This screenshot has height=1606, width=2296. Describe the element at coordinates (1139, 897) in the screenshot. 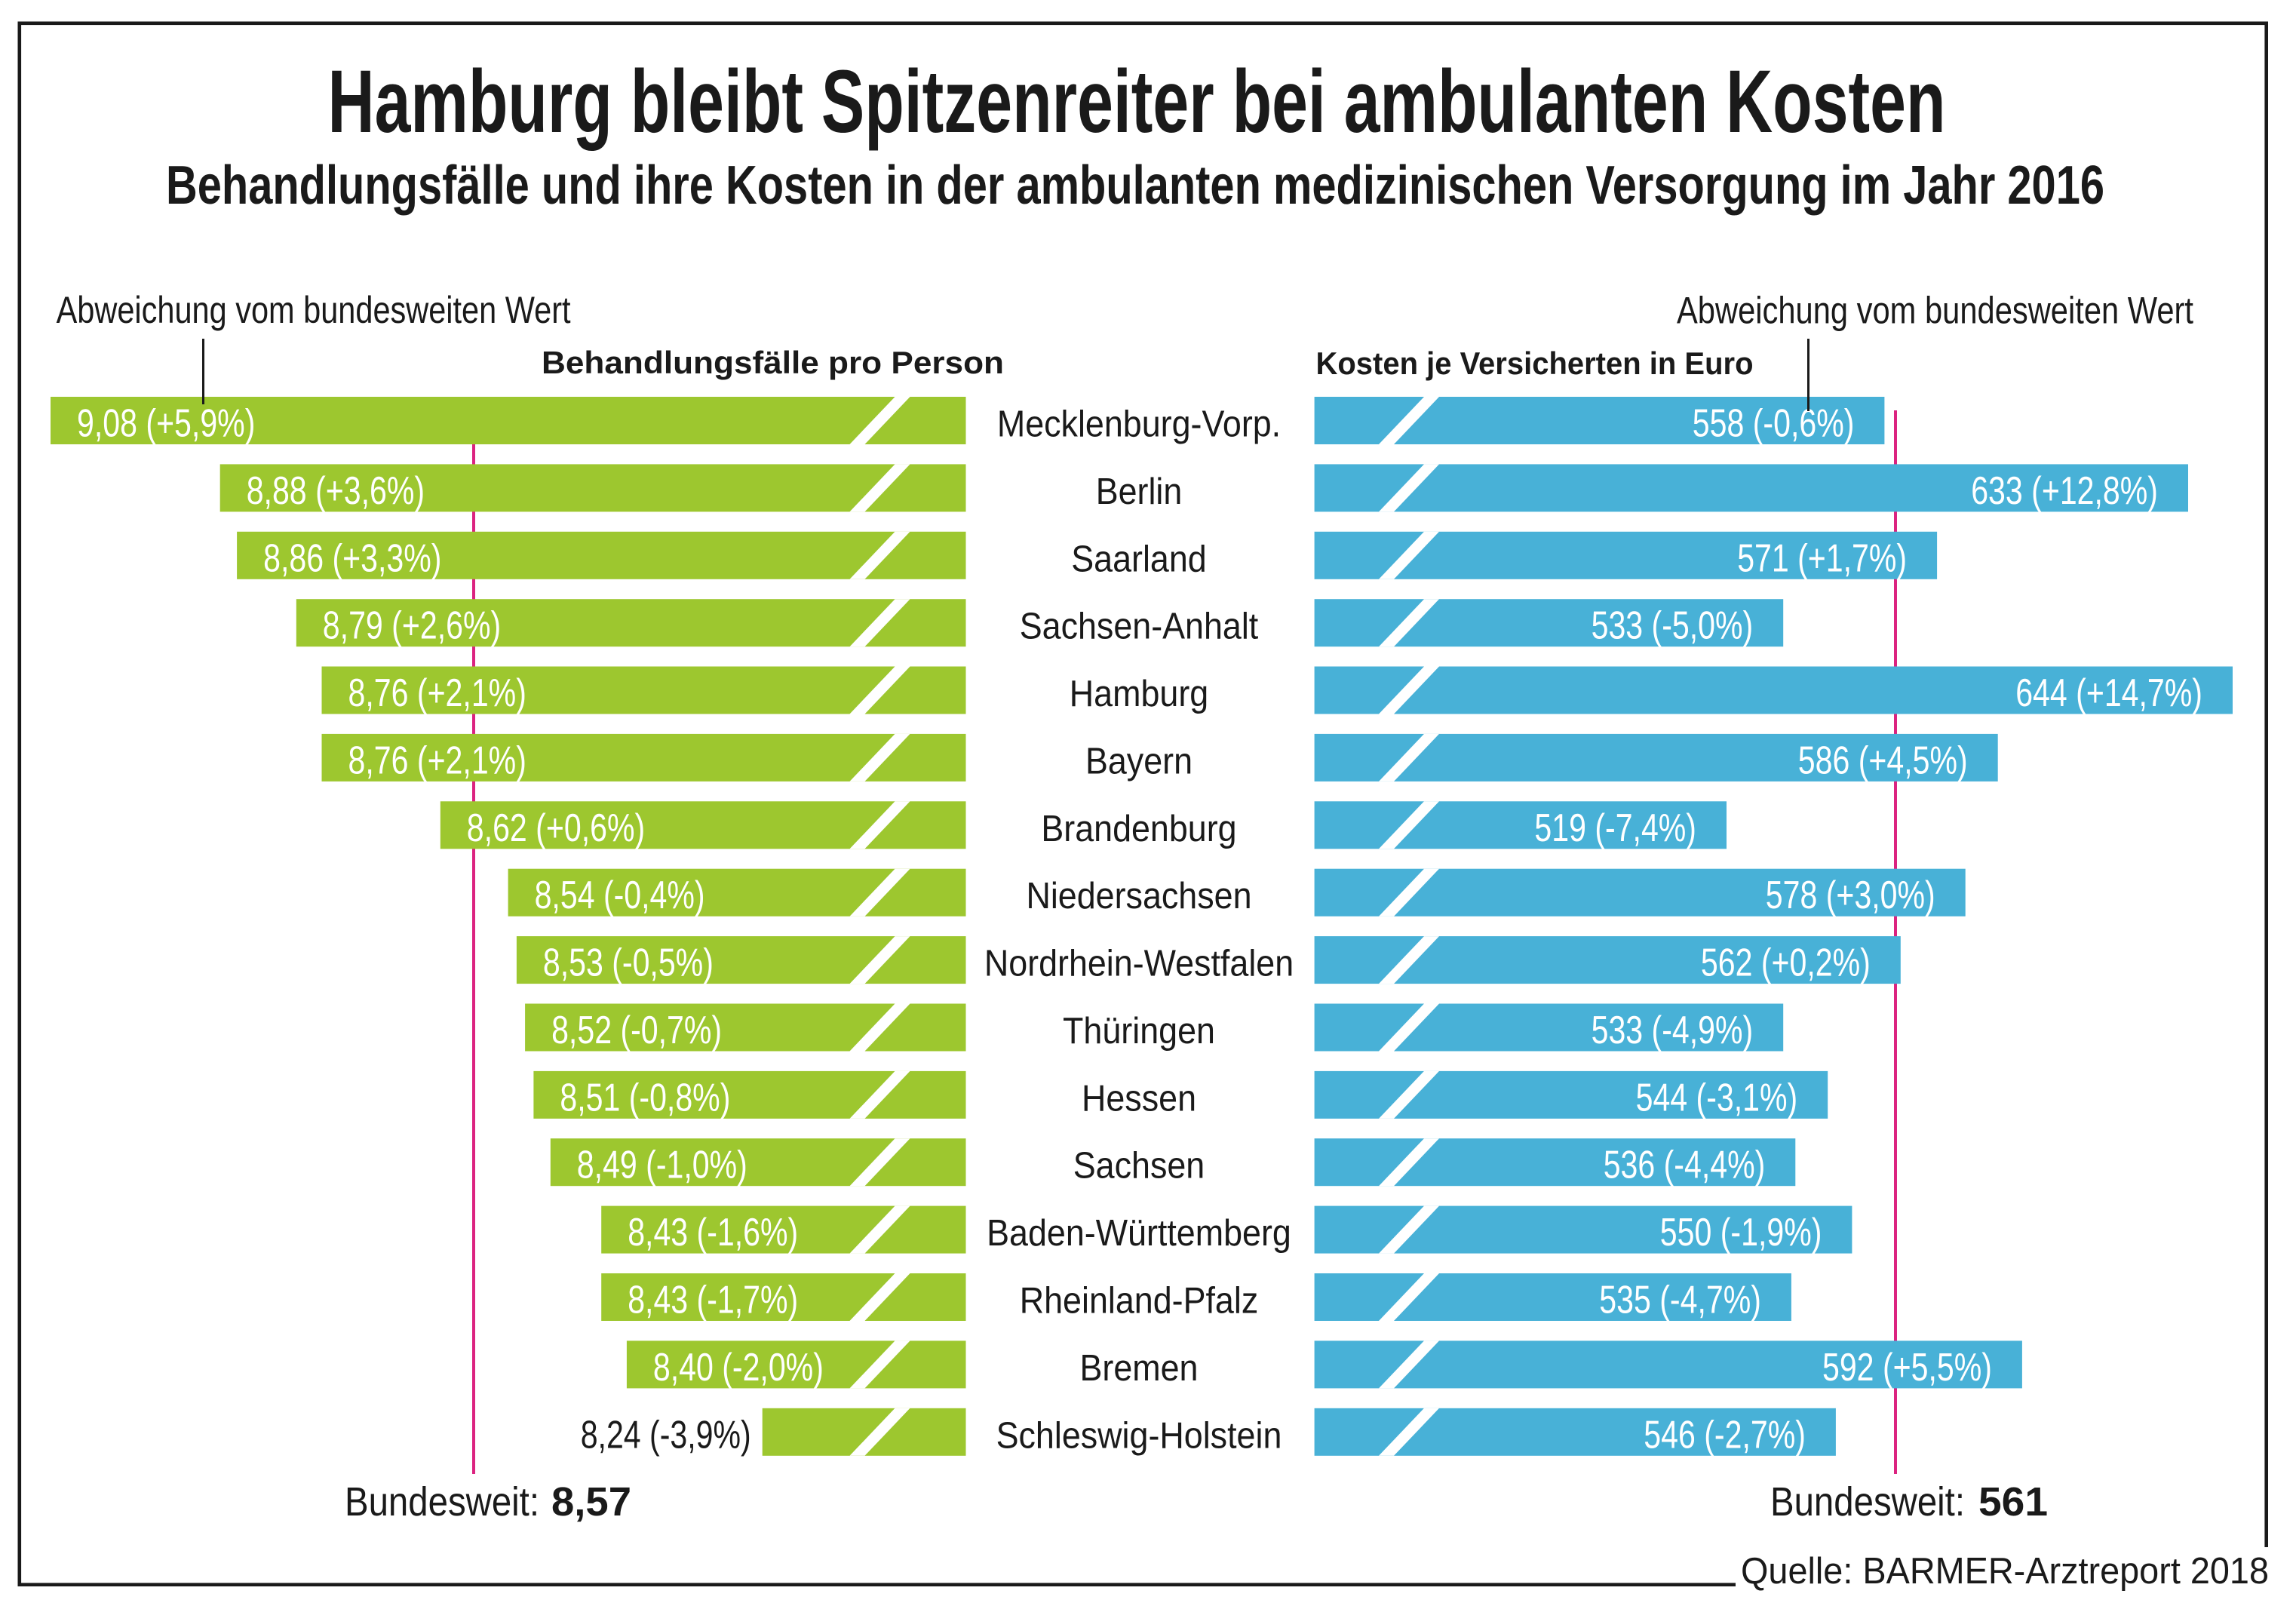

I see `svg-text: Niedersachsen` at that location.